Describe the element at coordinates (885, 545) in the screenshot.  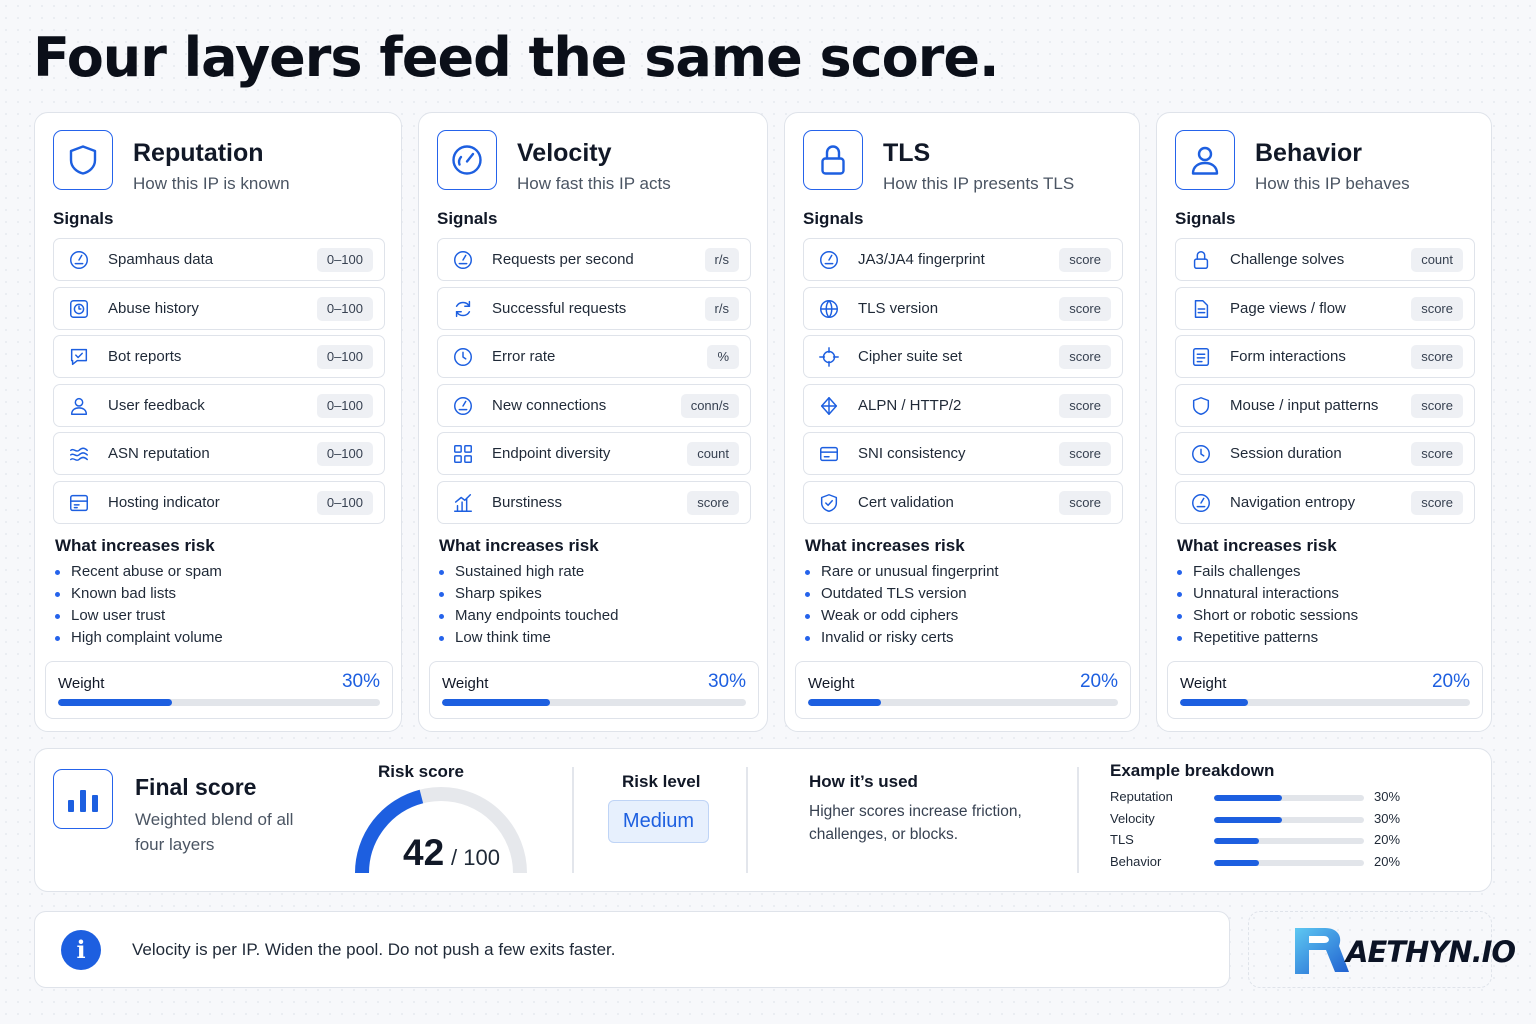
I see `risk-heading: What increases risk` at that location.